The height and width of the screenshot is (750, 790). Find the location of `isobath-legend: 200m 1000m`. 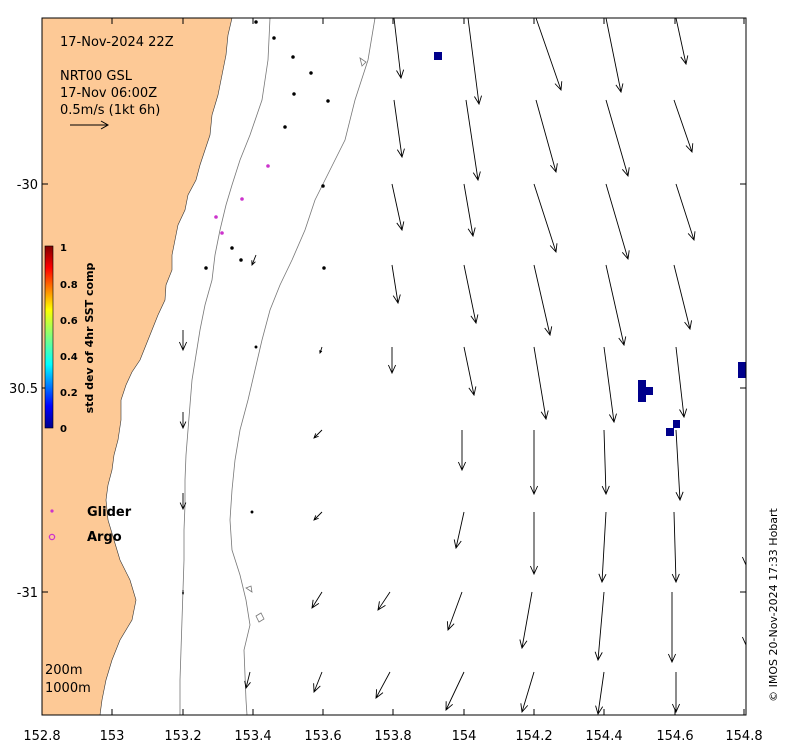

isobath-legend: 200m 1000m is located at coordinates (68, 679).